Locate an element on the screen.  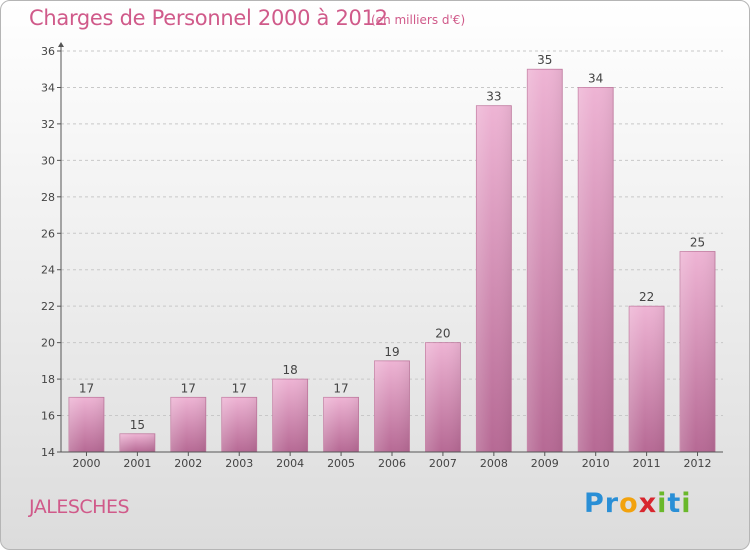
y-tick-label: 24 is located at coordinates (48, 270).